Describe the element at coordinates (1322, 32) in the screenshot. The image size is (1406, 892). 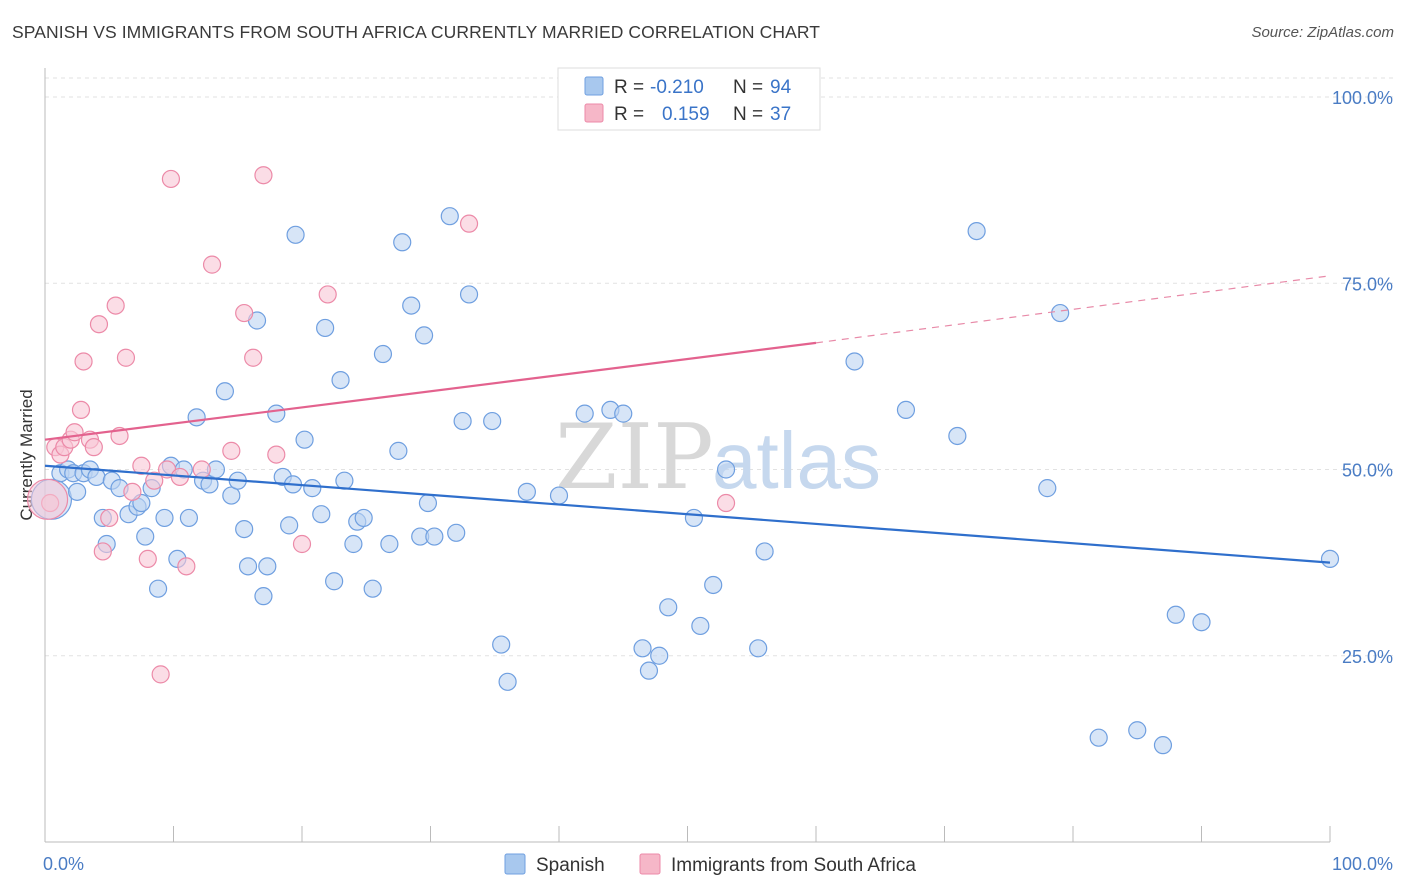
I see `source-label: Source: ZipAtlas.com` at that location.